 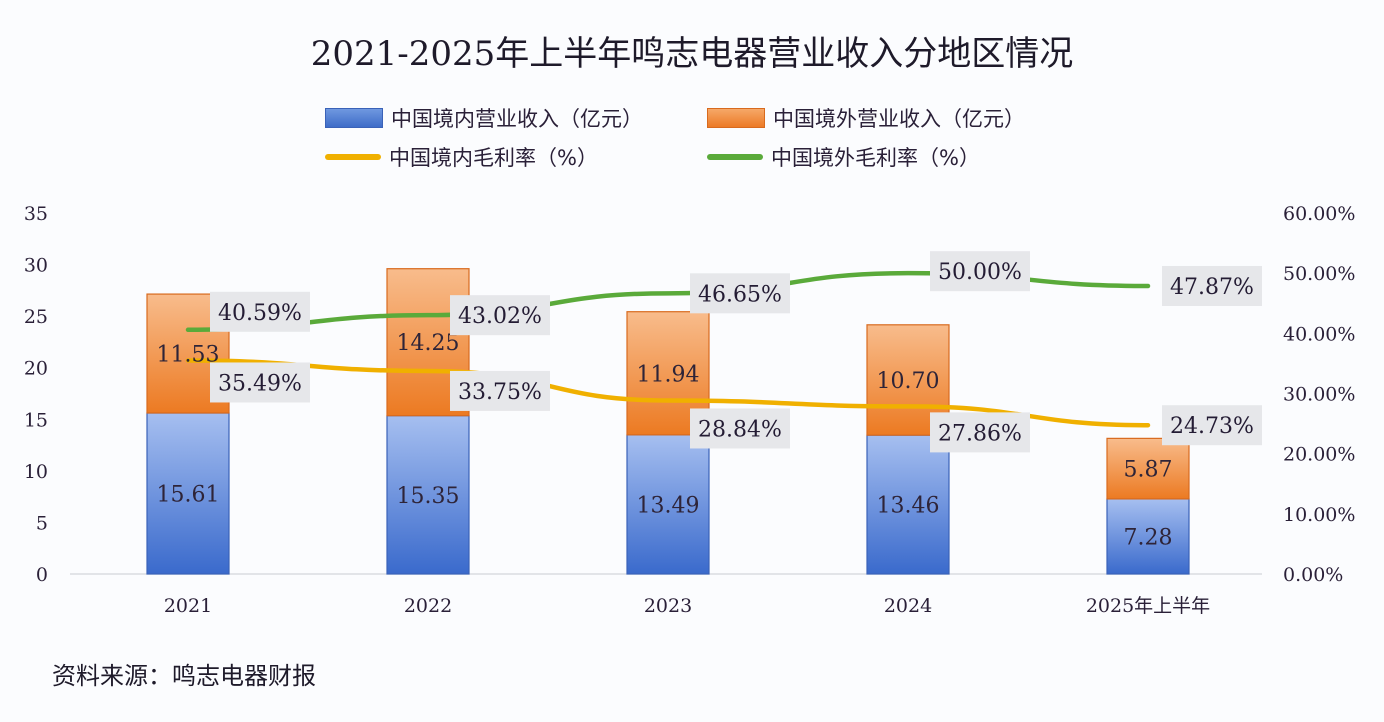 I want to click on bar-value-label: 10.70, so click(x=908, y=381).